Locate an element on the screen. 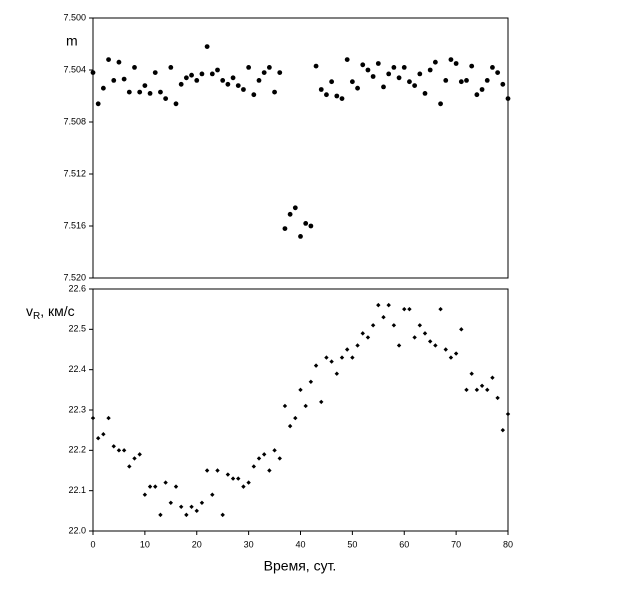 Image resolution: width=623 pixels, height=590 pixels. y-tick-label: 7.508 is located at coordinates (74, 121).